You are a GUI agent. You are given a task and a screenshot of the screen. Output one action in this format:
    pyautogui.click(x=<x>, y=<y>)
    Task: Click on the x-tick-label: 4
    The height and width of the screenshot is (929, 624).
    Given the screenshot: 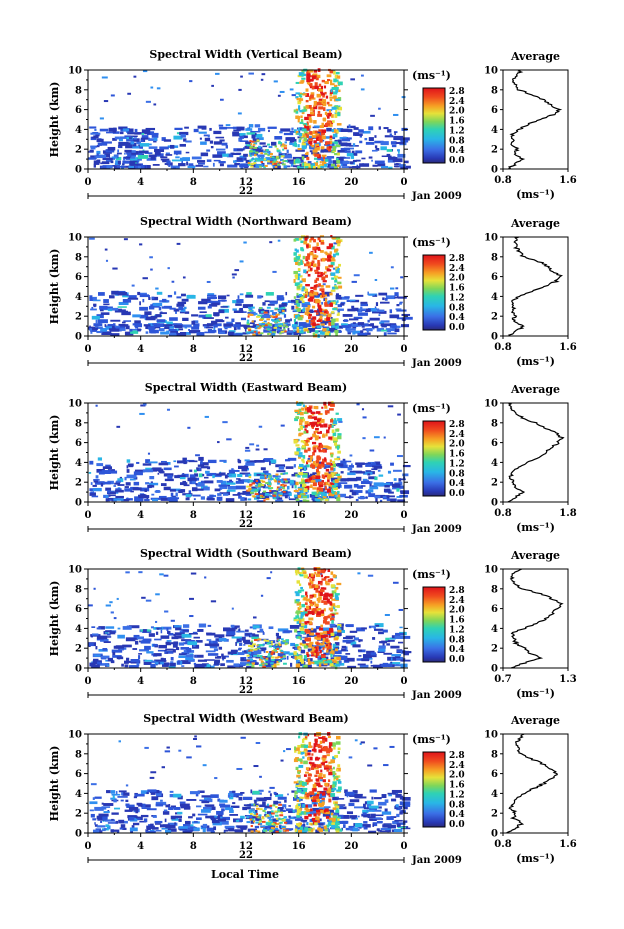 What is the action you would take?
    pyautogui.click(x=140, y=182)
    